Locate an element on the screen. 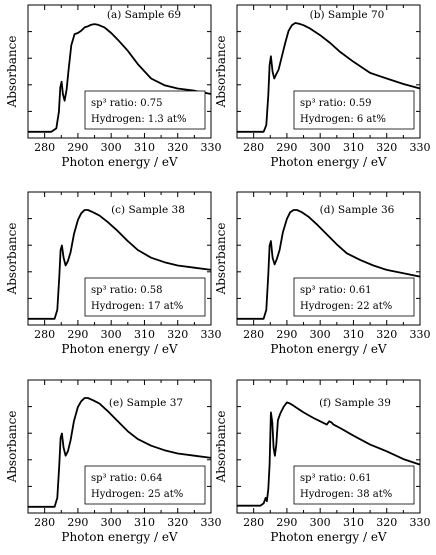 This screenshot has height=555, width=436. hydrogen-text: Hydrogen: 38 at% is located at coordinates (346, 494).